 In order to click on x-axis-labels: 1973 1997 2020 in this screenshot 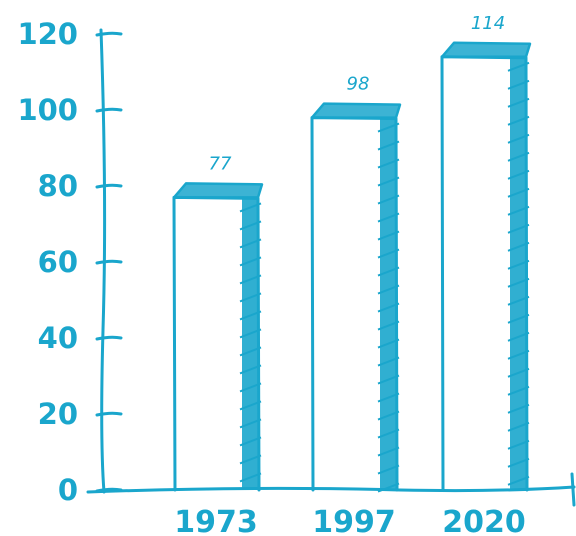, I will do `click(350, 520)`.